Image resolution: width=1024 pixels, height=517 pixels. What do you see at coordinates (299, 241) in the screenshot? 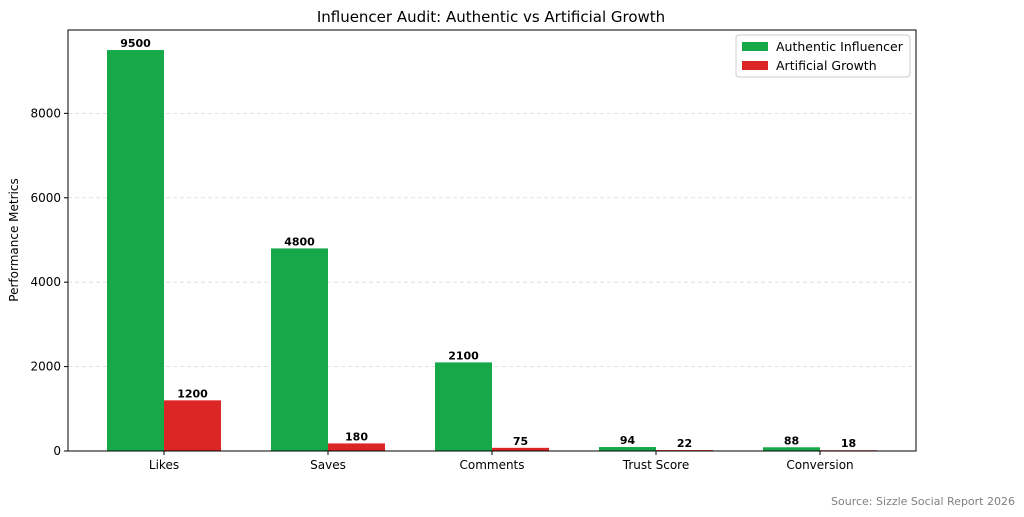
I see `bar-value-label: 4800` at bounding box center [299, 241].